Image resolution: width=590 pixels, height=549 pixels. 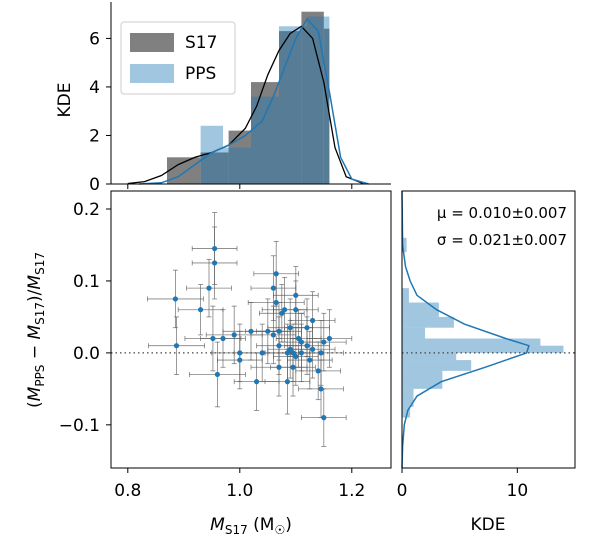 I want to click on x-tick-label: 1.2, so click(x=351, y=491).